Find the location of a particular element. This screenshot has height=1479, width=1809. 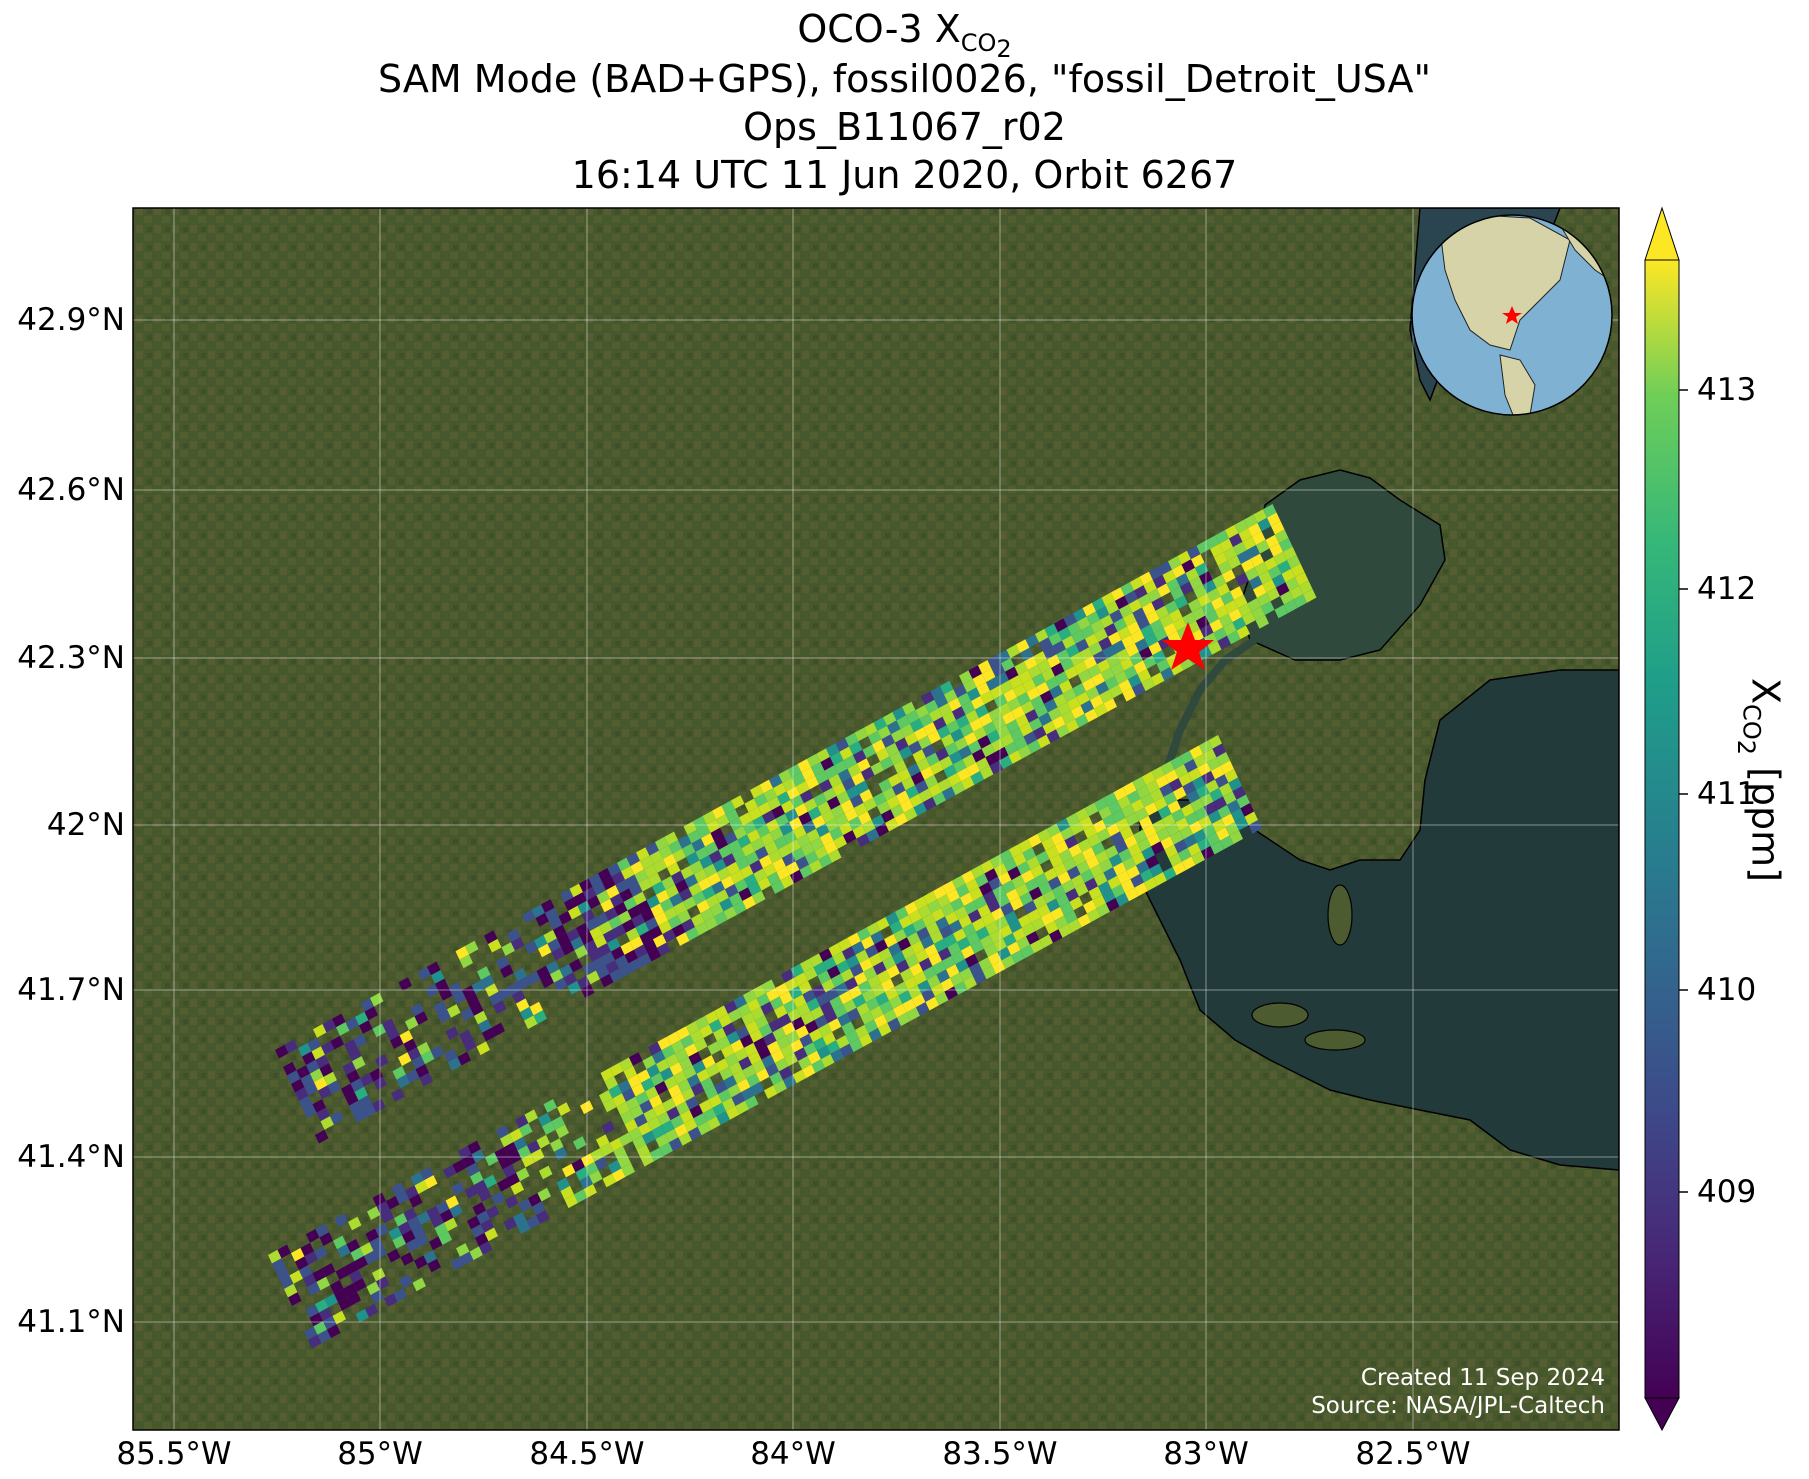

lake-erie is located at coordinates (1379, 920).